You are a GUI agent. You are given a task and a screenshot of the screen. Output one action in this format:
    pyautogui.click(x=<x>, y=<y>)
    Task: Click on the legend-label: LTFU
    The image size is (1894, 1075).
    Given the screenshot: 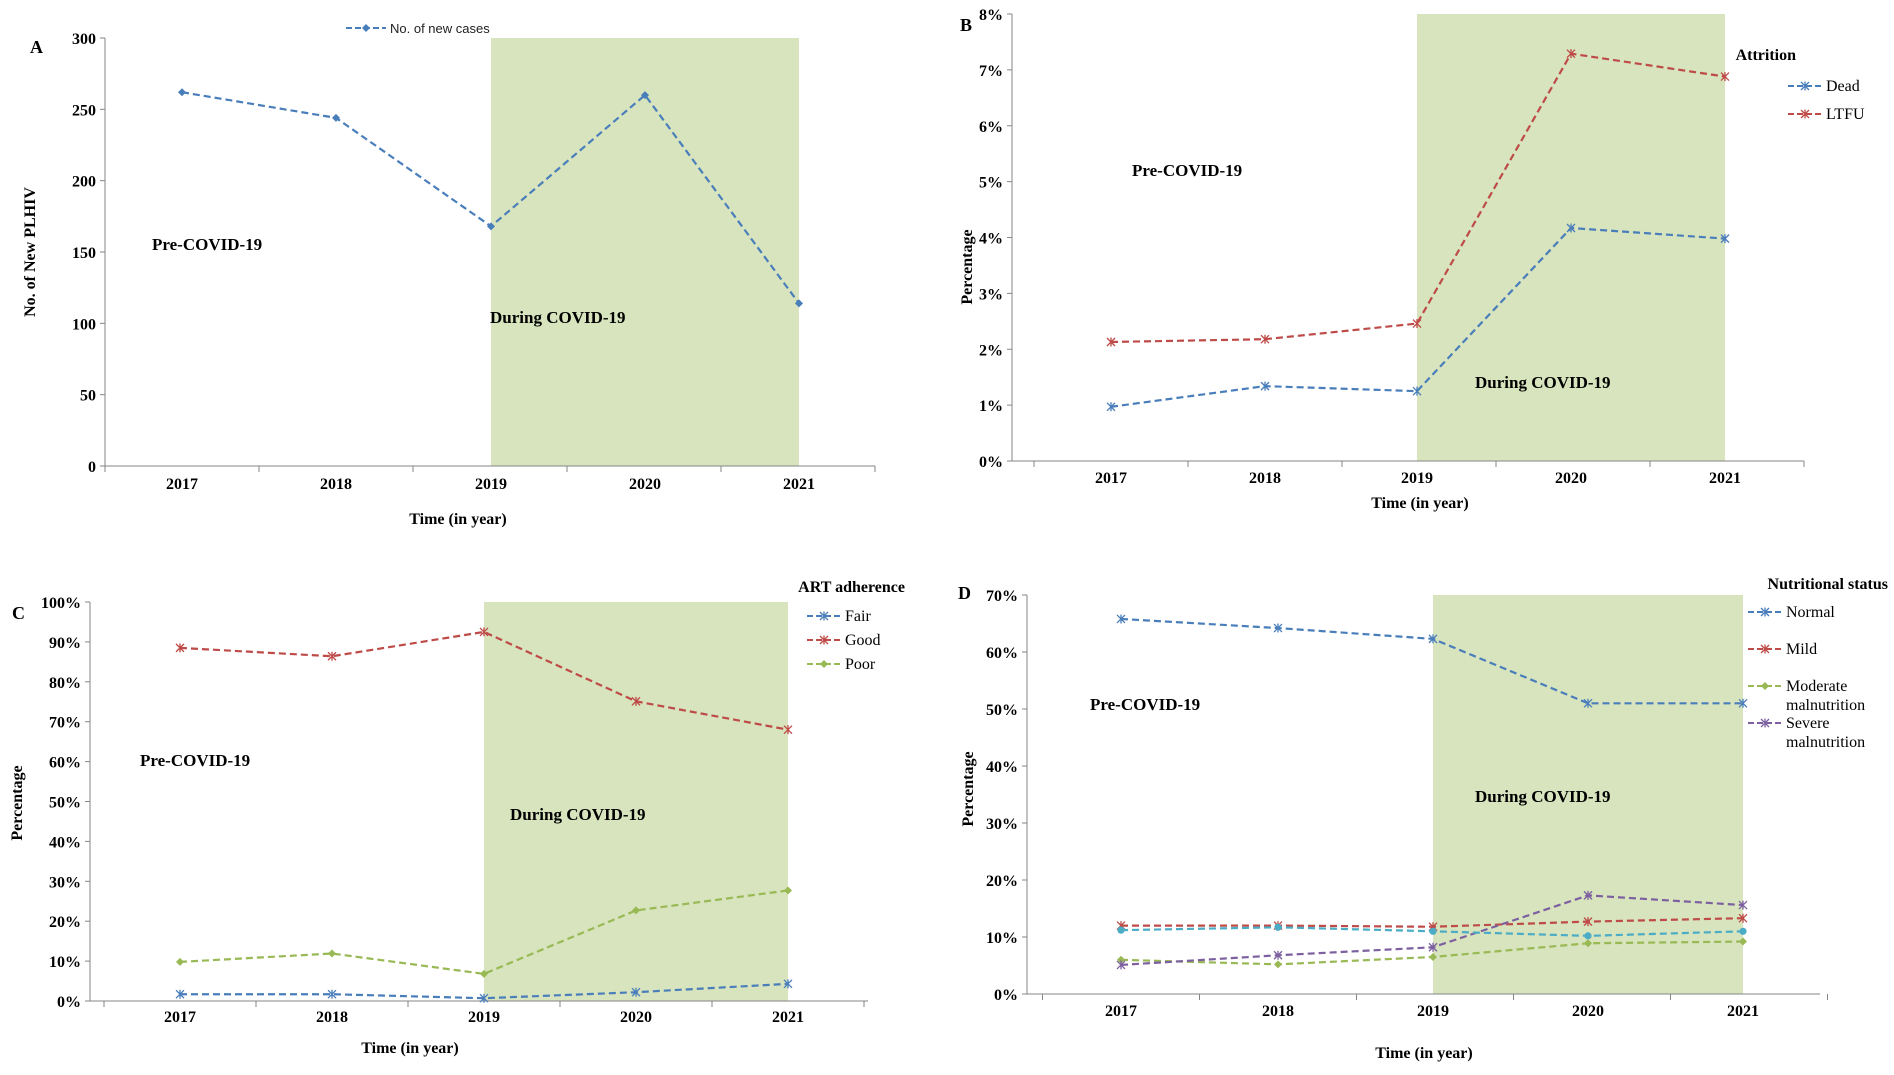 What is the action you would take?
    pyautogui.click(x=1845, y=114)
    